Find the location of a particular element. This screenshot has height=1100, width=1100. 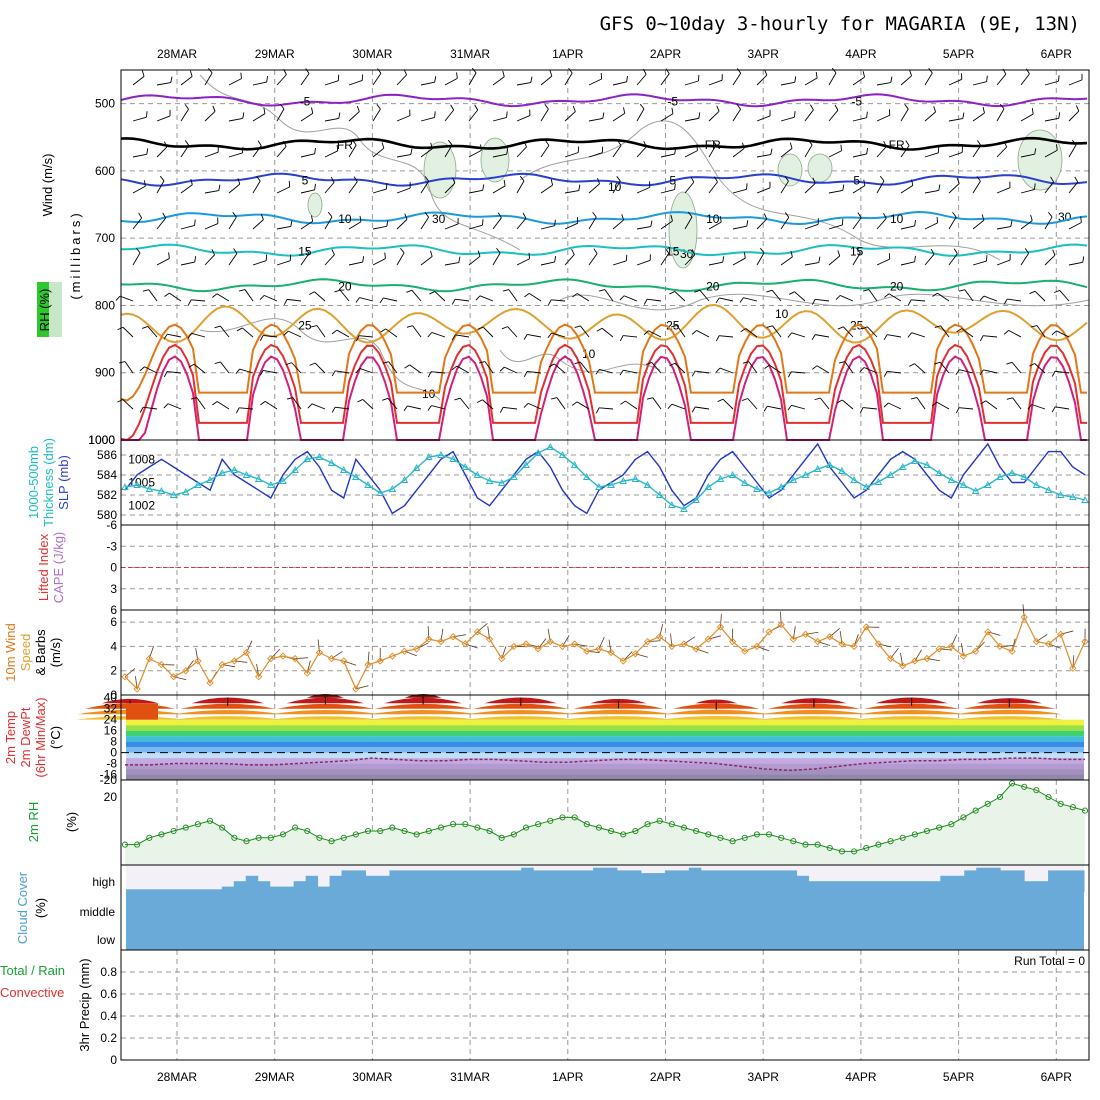

panel-label: Total / Rain is located at coordinates (32, 970).